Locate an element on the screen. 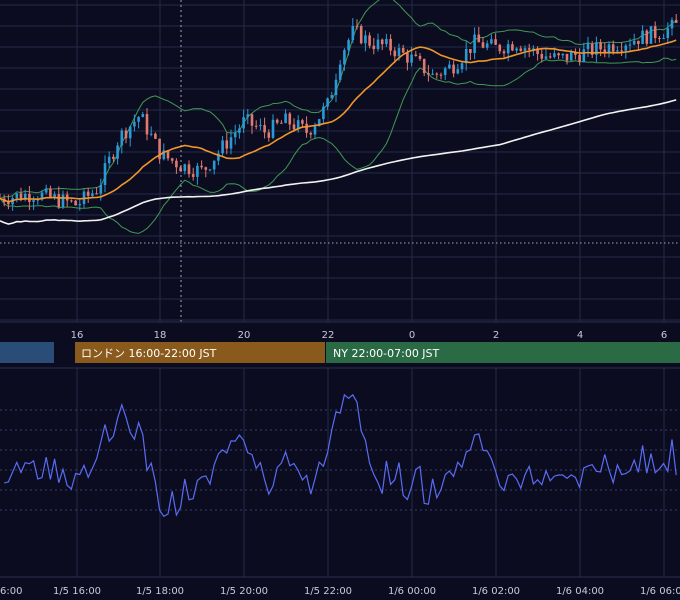 The image size is (680, 600). top-tick-label: 22 is located at coordinates (328, 335).